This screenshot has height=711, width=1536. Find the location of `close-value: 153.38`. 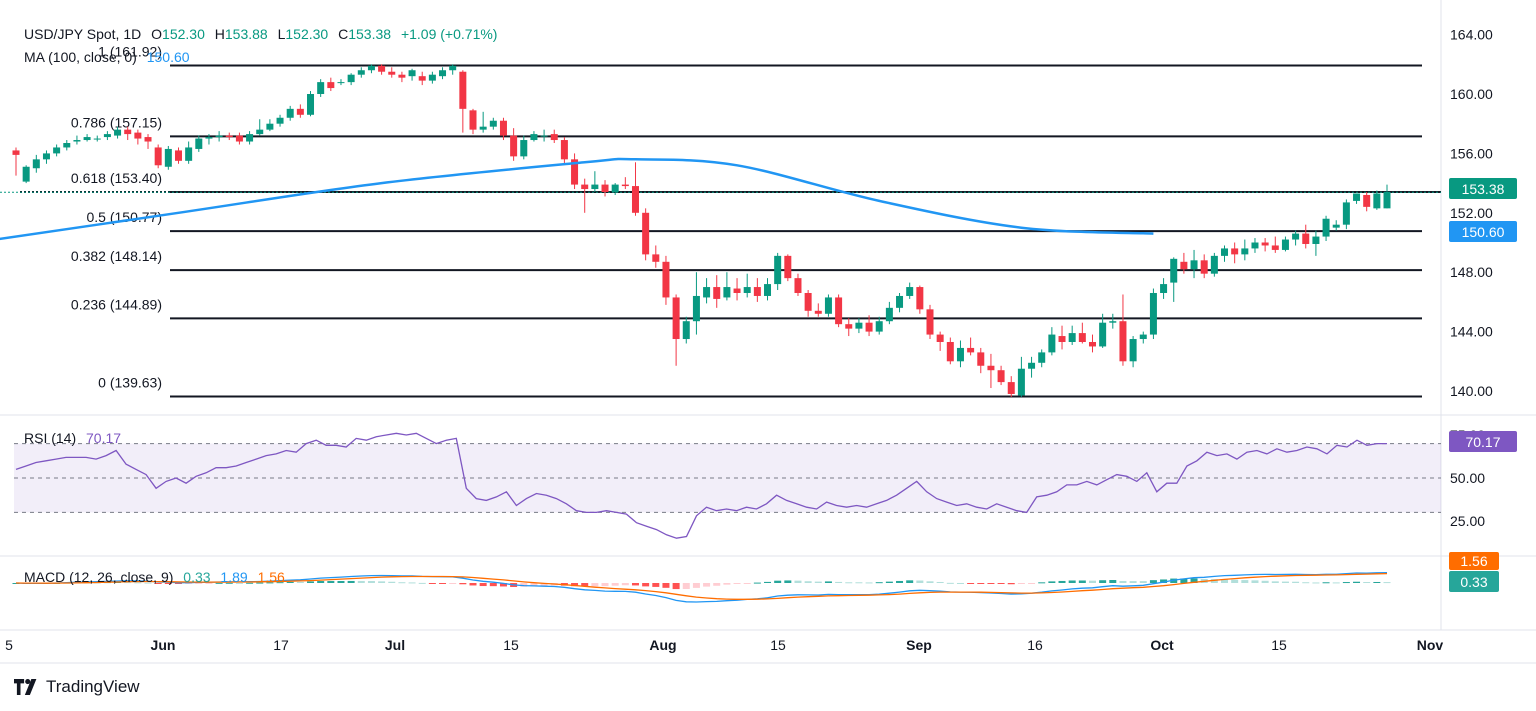

close-value: 153.38 is located at coordinates (369, 34).